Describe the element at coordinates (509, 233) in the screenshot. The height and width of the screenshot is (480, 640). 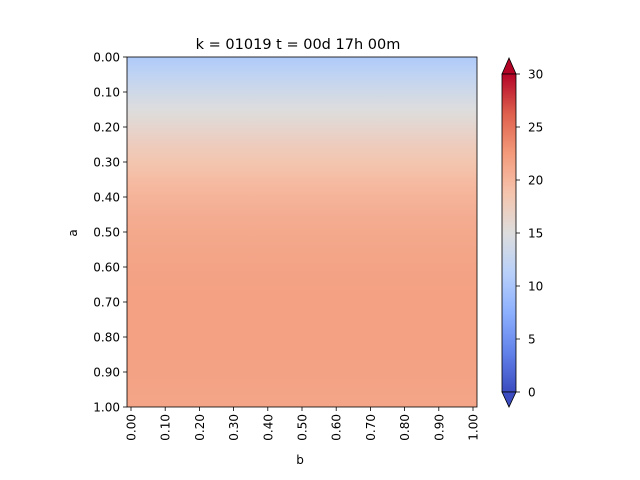
I see `colorbar-body` at that location.